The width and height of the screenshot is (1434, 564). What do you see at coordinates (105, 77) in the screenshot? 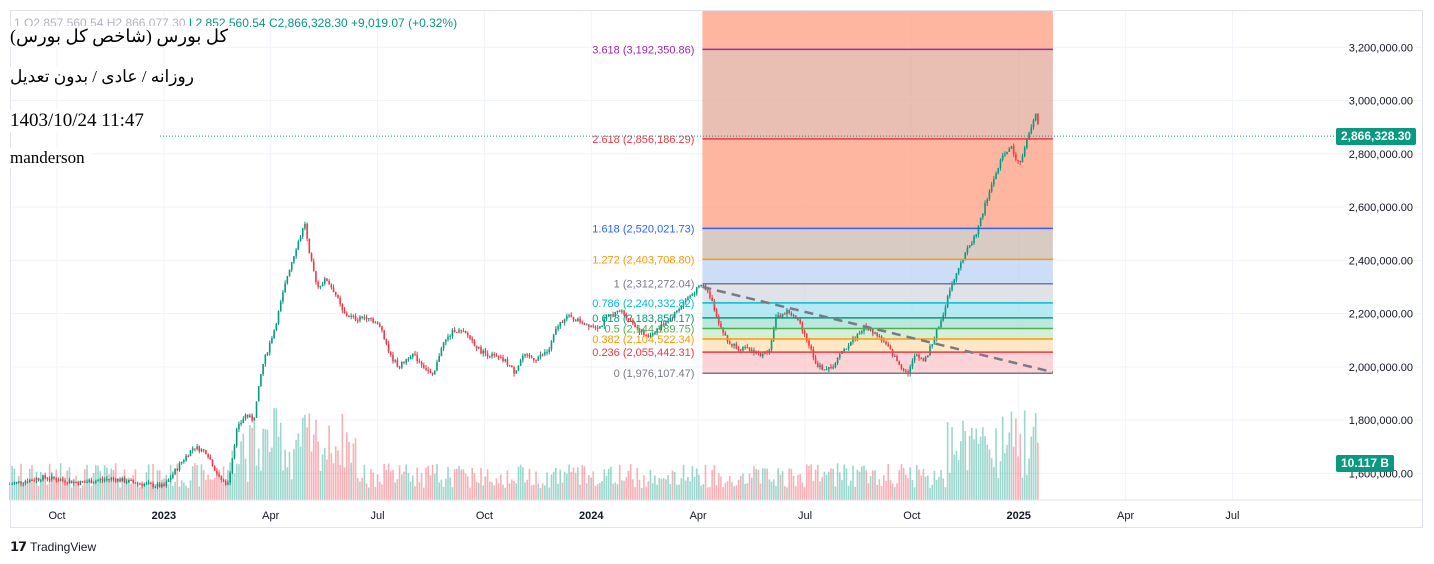
I see `overlay-subtitle: روزانه / عادی / بدون تعدیل` at bounding box center [105, 77].